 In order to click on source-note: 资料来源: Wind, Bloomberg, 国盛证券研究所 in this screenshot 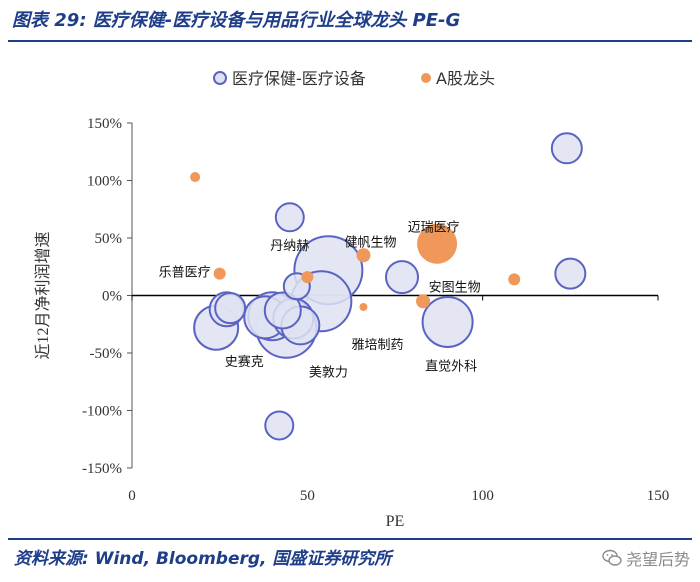, I will do `click(203, 559)`.